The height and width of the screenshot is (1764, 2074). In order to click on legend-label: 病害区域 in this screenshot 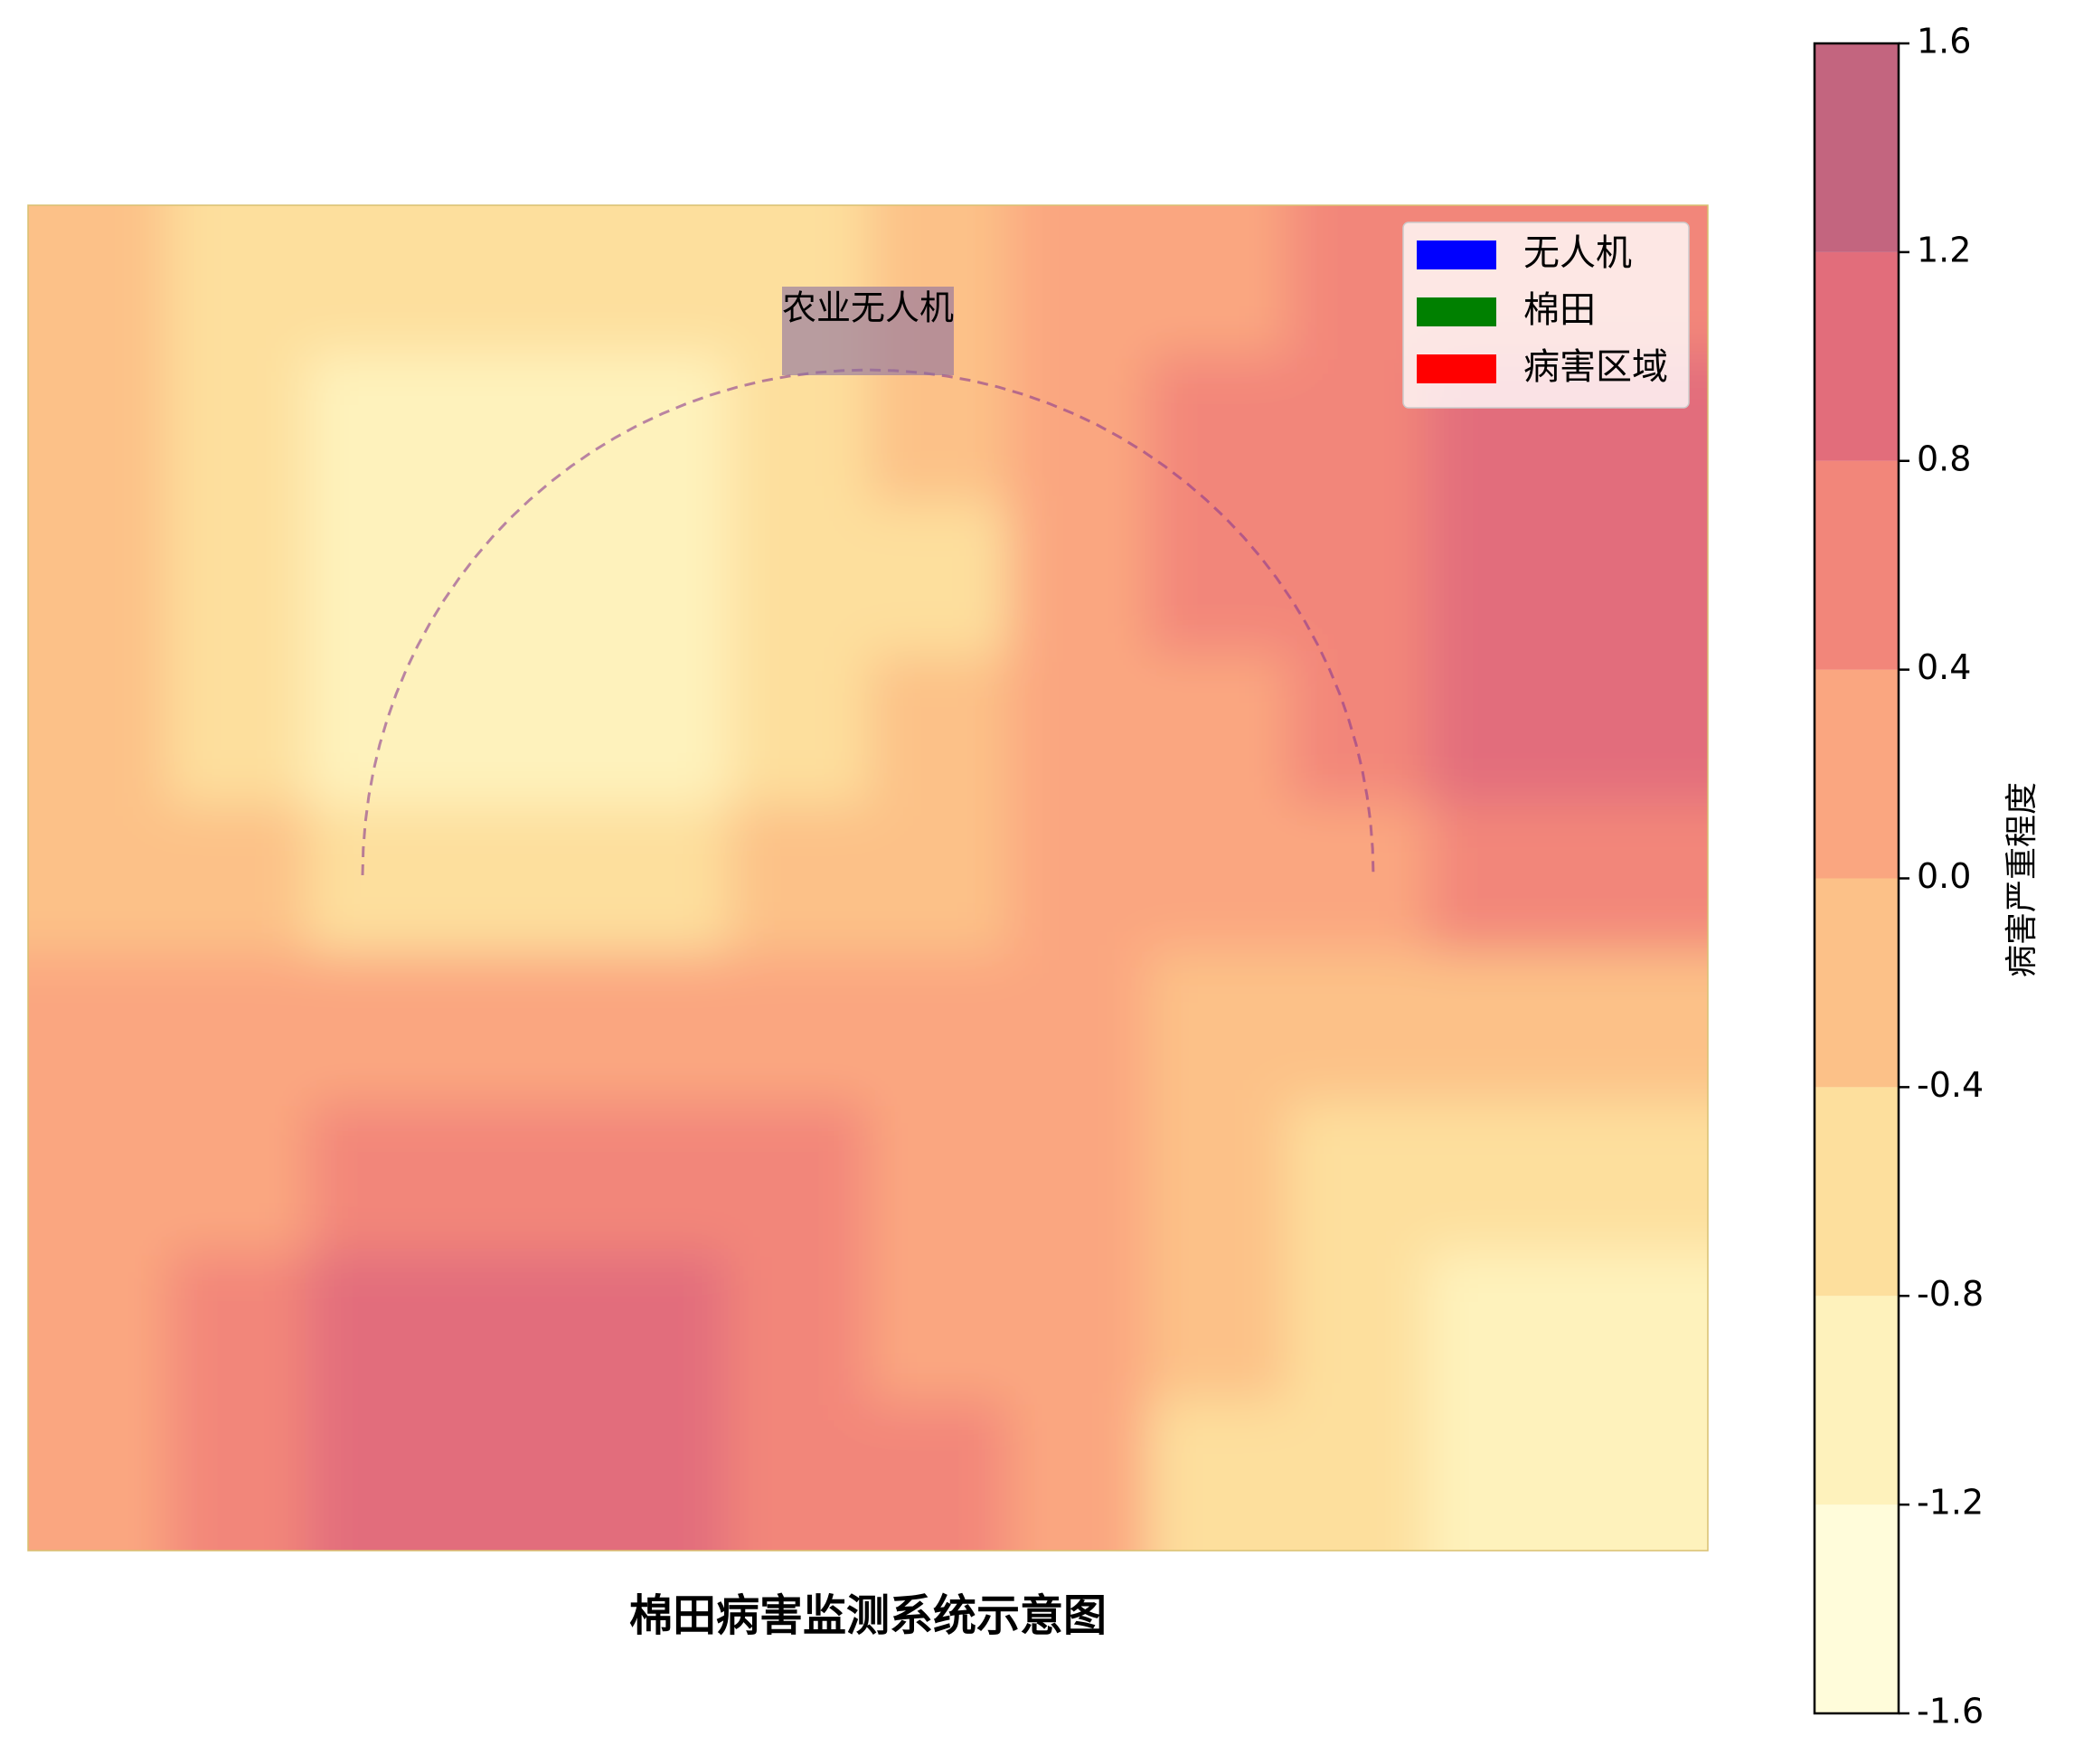, I will do `click(1595, 367)`.